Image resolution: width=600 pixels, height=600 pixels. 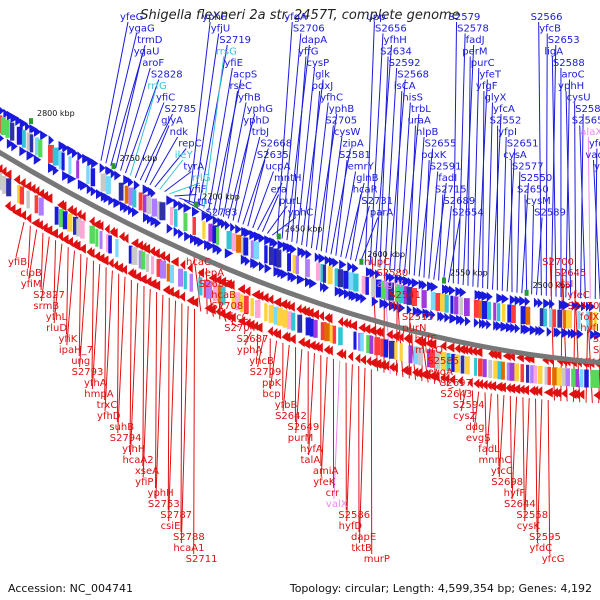 What do you see at coordinates (139, 158) in the screenshot?
I see `kbp-tick-label: 2750 kbp` at bounding box center [139, 158].